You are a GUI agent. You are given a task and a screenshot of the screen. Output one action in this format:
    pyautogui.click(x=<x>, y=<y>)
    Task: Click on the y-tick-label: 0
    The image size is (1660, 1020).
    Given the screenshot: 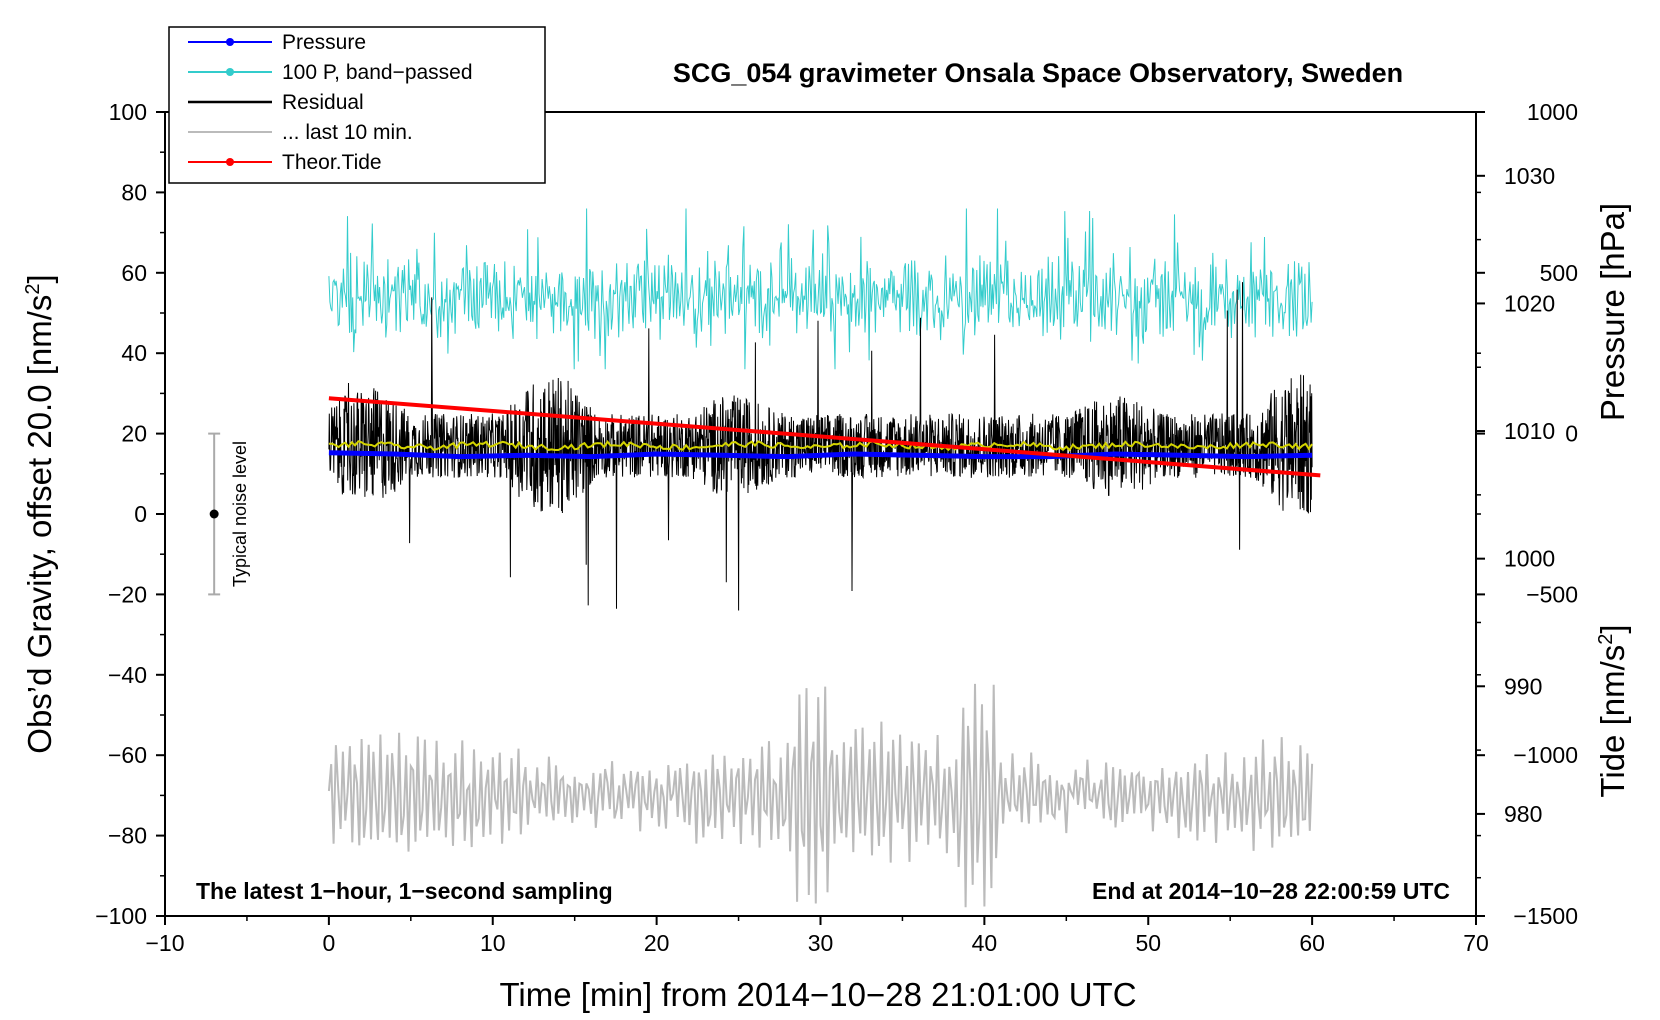 What is the action you would take?
    pyautogui.click(x=140, y=514)
    